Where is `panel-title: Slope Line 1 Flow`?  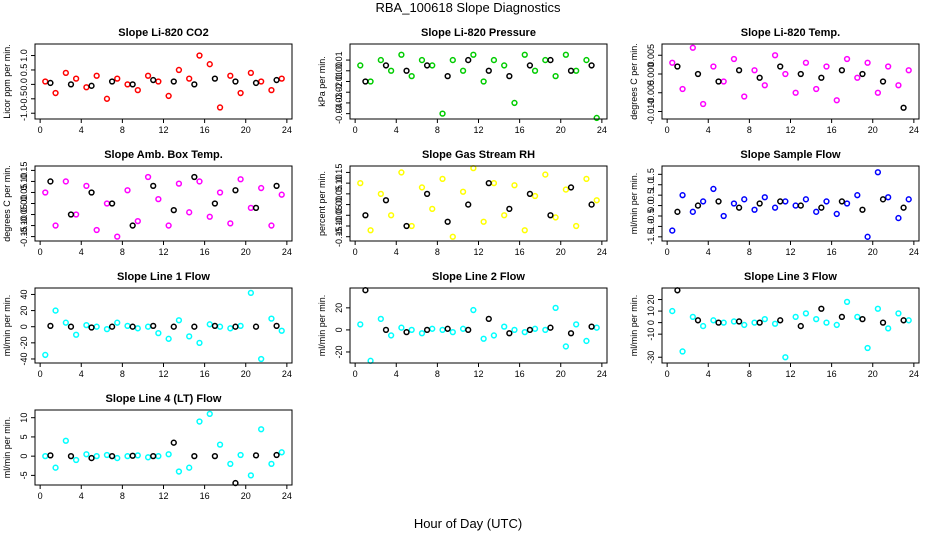
panel-title: Slope Line 1 Flow is located at coordinates (163, 277).